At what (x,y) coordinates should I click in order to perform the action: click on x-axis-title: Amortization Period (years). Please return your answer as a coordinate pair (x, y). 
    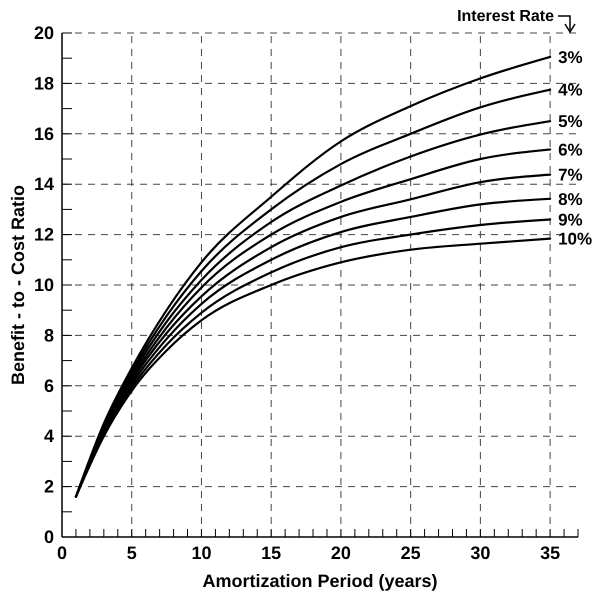
    Looking at the image, I should click on (320, 581).